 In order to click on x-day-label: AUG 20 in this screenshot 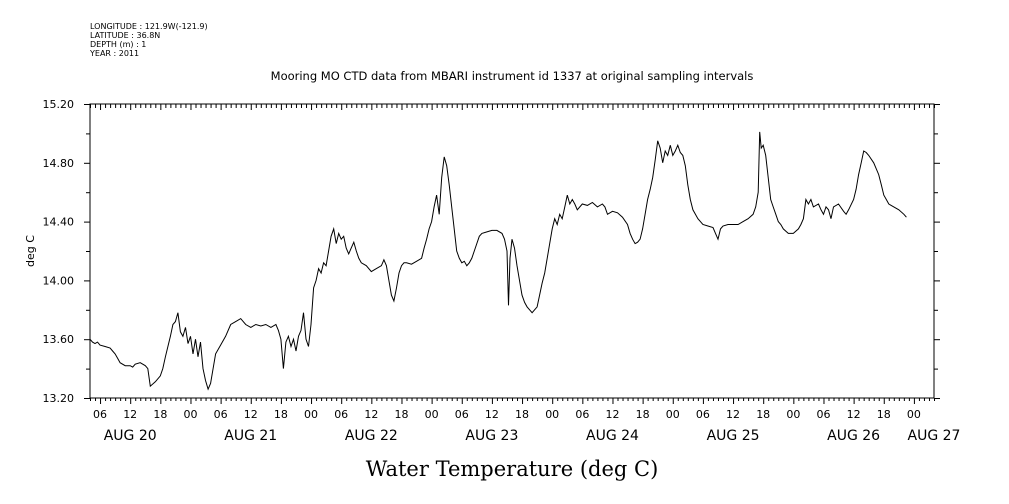, I will do `click(130, 436)`.